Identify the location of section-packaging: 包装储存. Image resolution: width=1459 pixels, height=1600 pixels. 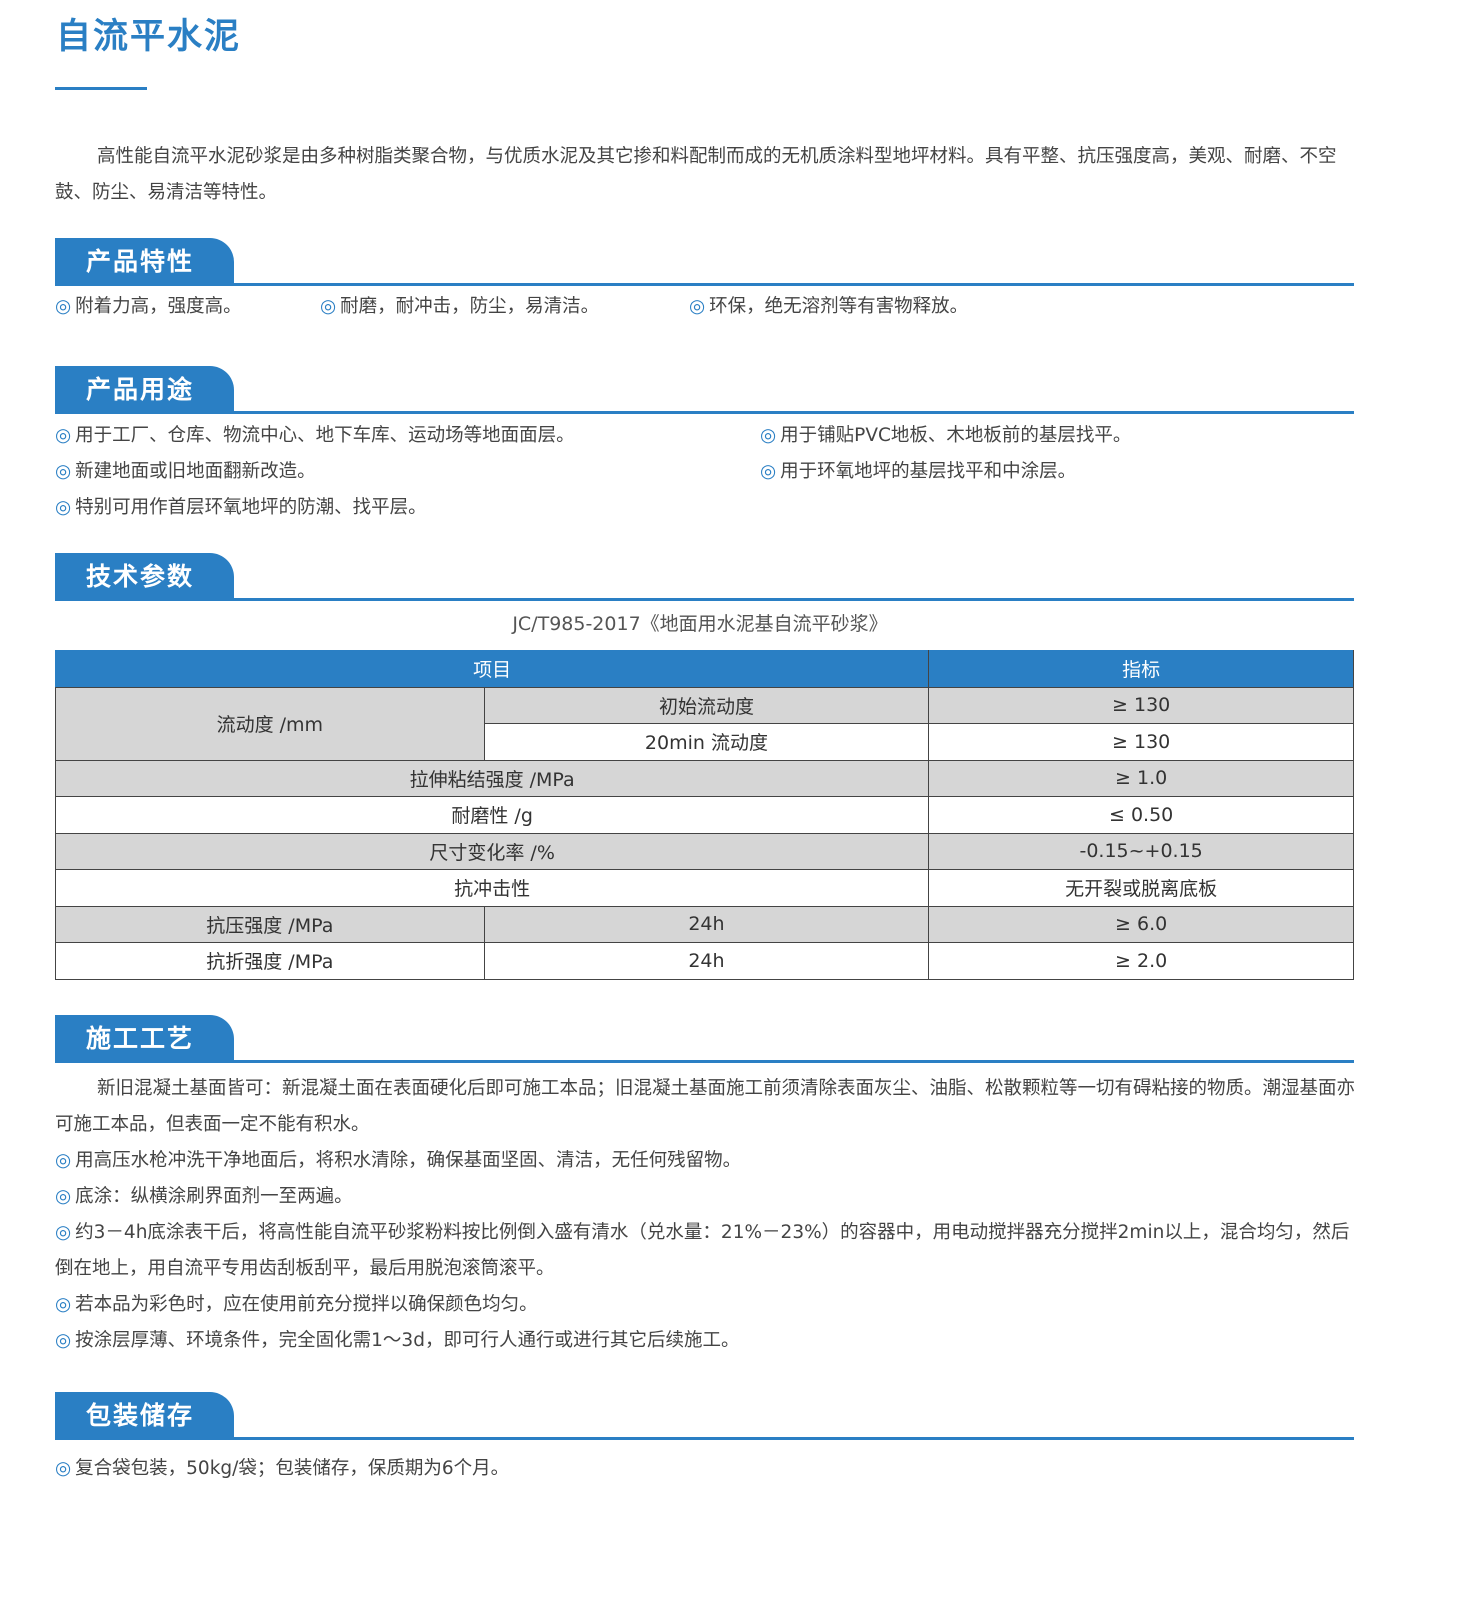
(704, 1416).